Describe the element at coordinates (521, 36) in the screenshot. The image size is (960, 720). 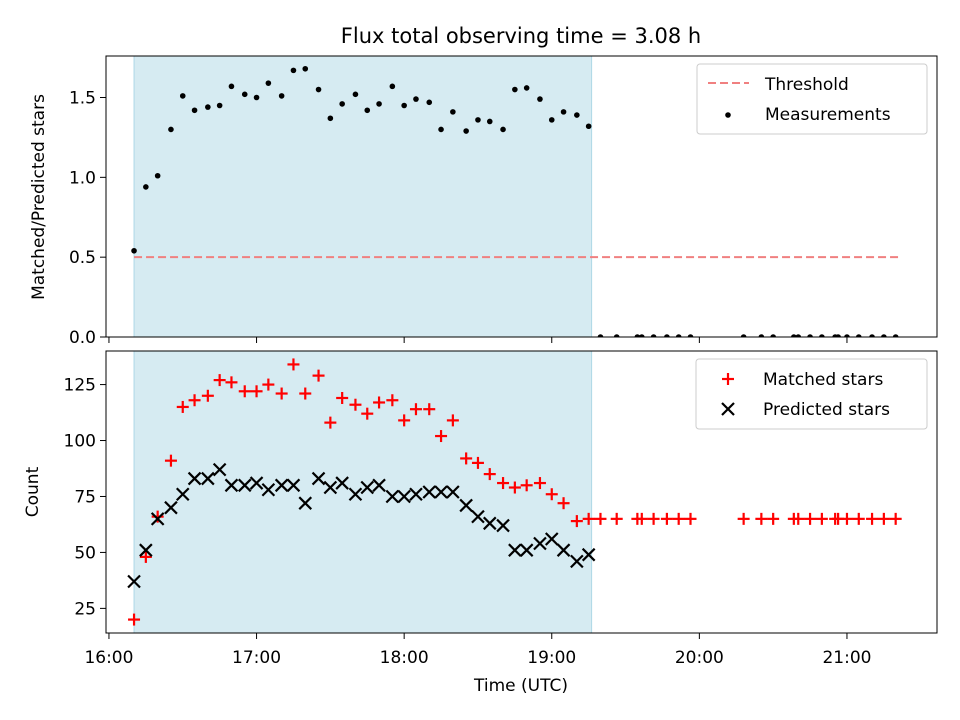
I see `chart-title: Flux total observing time = 3.08 h` at that location.